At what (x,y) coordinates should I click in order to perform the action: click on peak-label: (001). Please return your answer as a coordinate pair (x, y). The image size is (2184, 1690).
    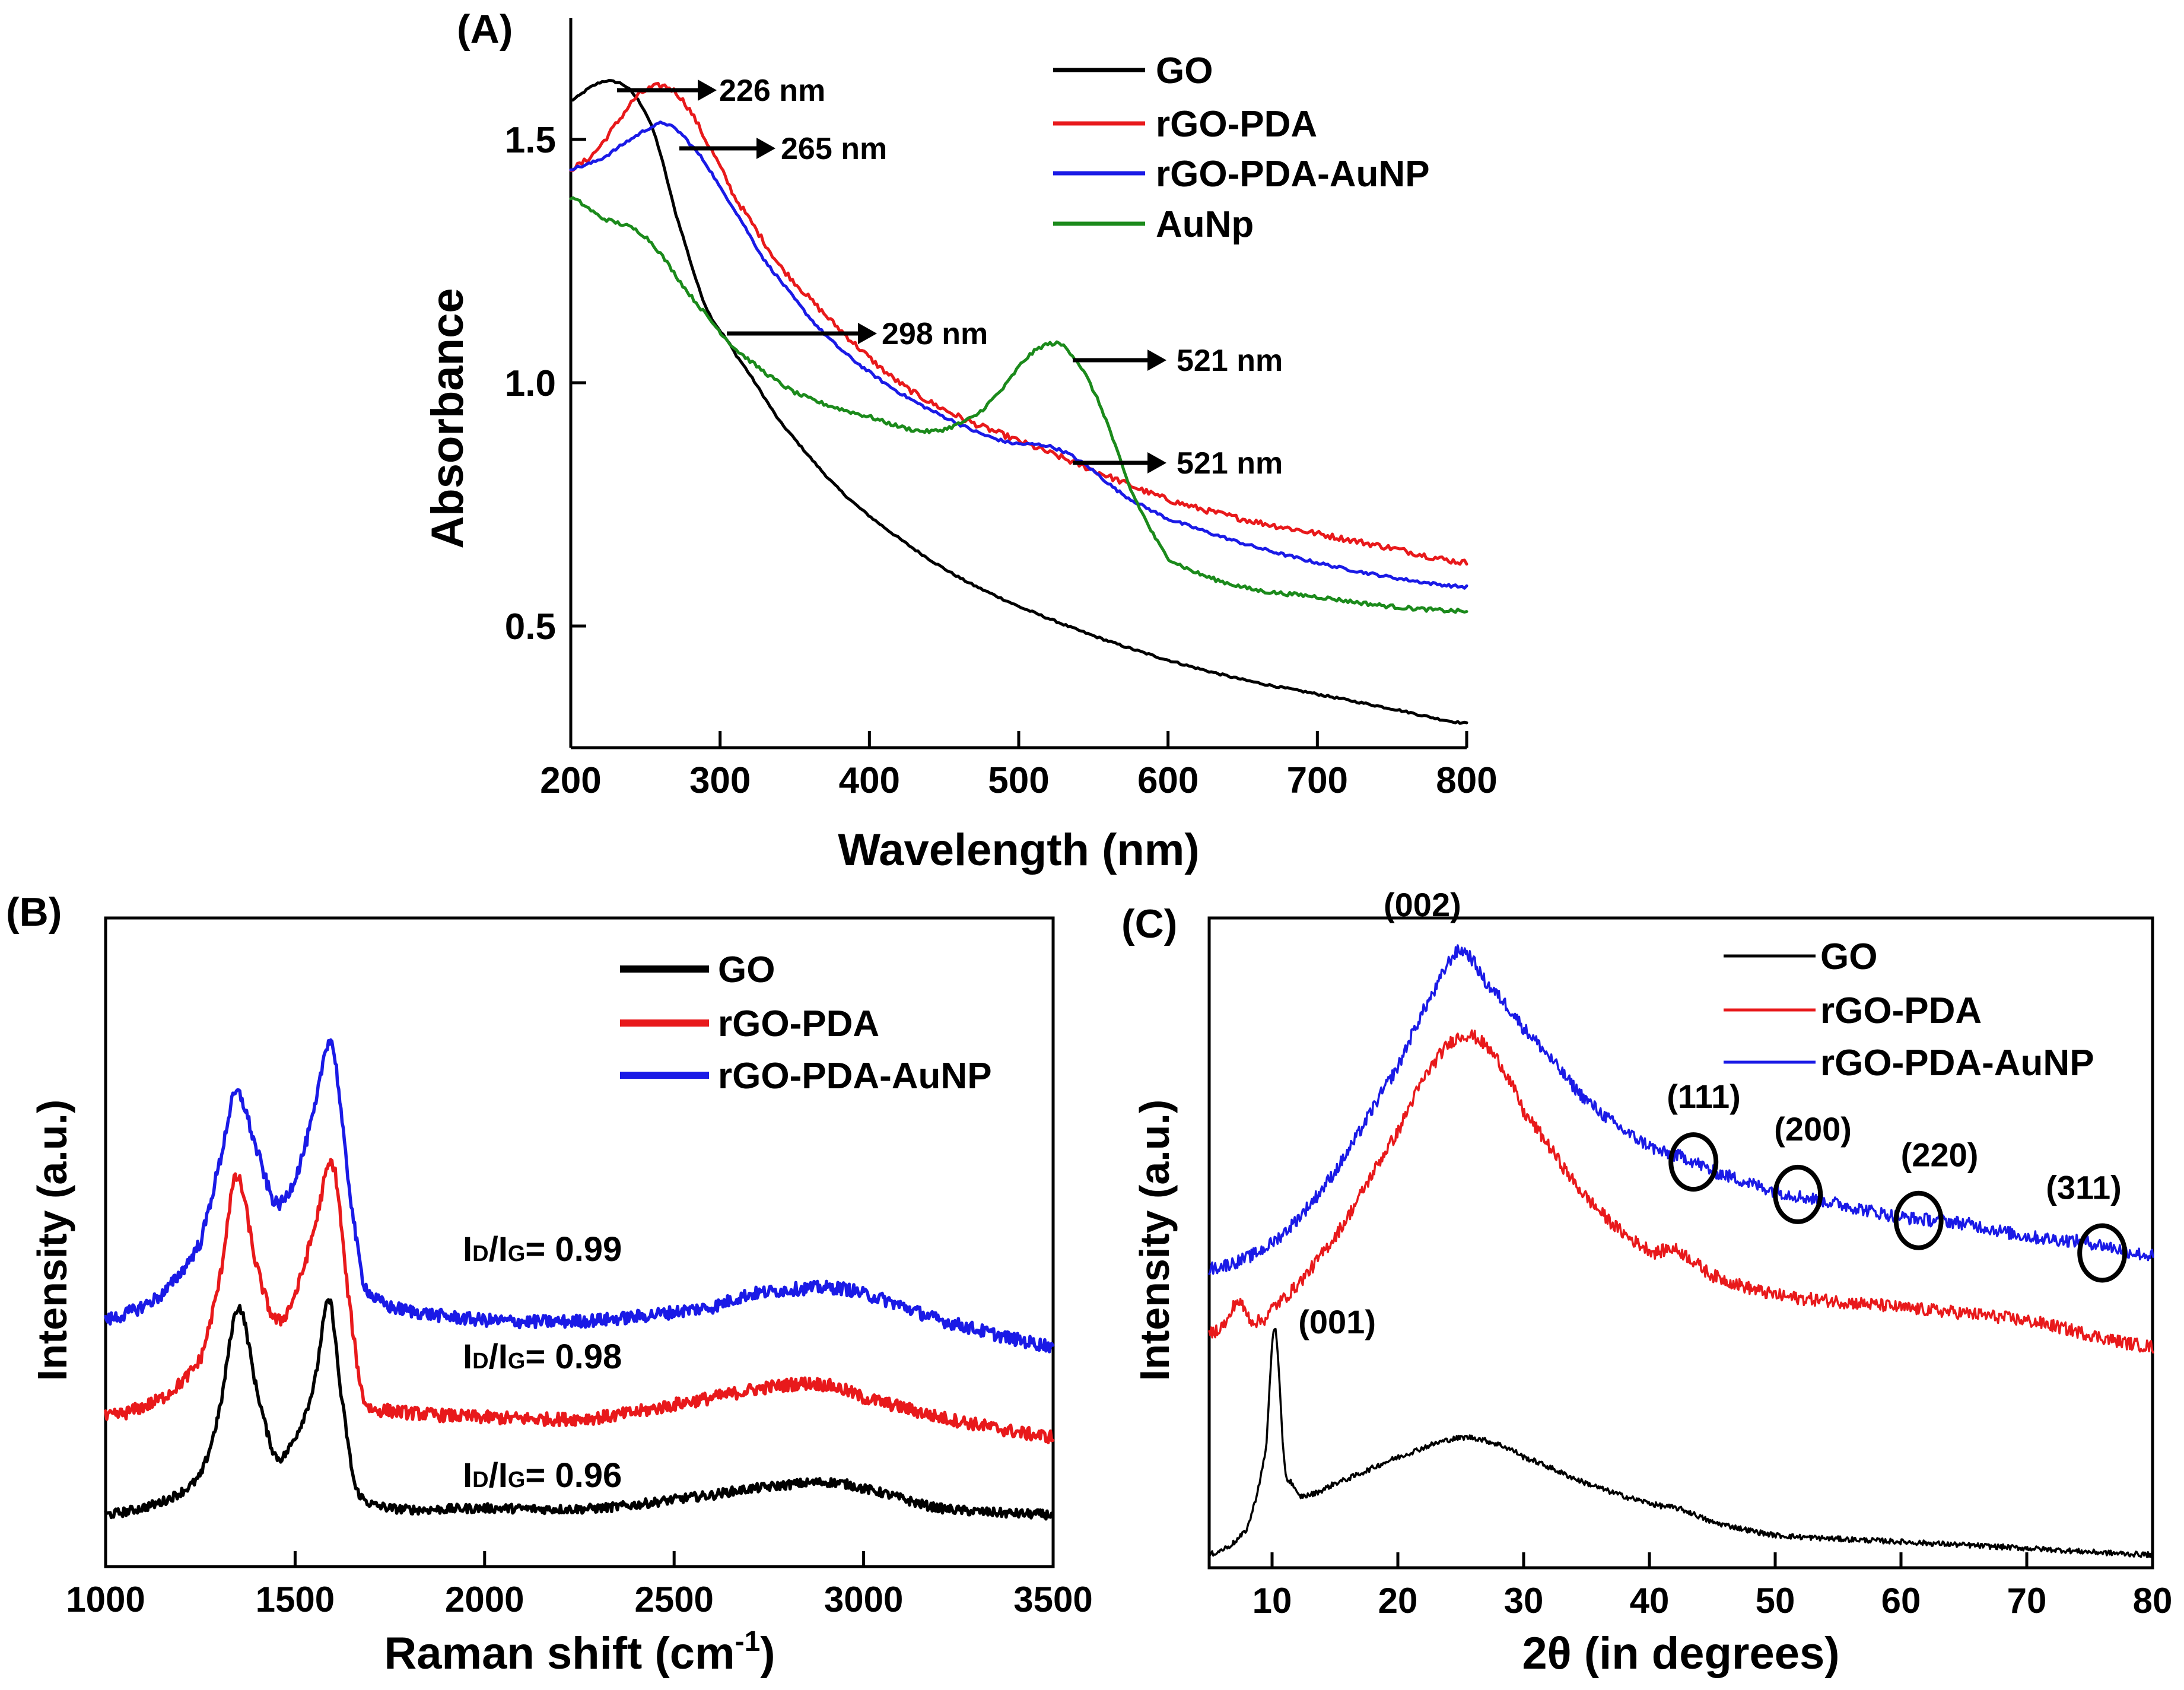
    Looking at the image, I should click on (1337, 1321).